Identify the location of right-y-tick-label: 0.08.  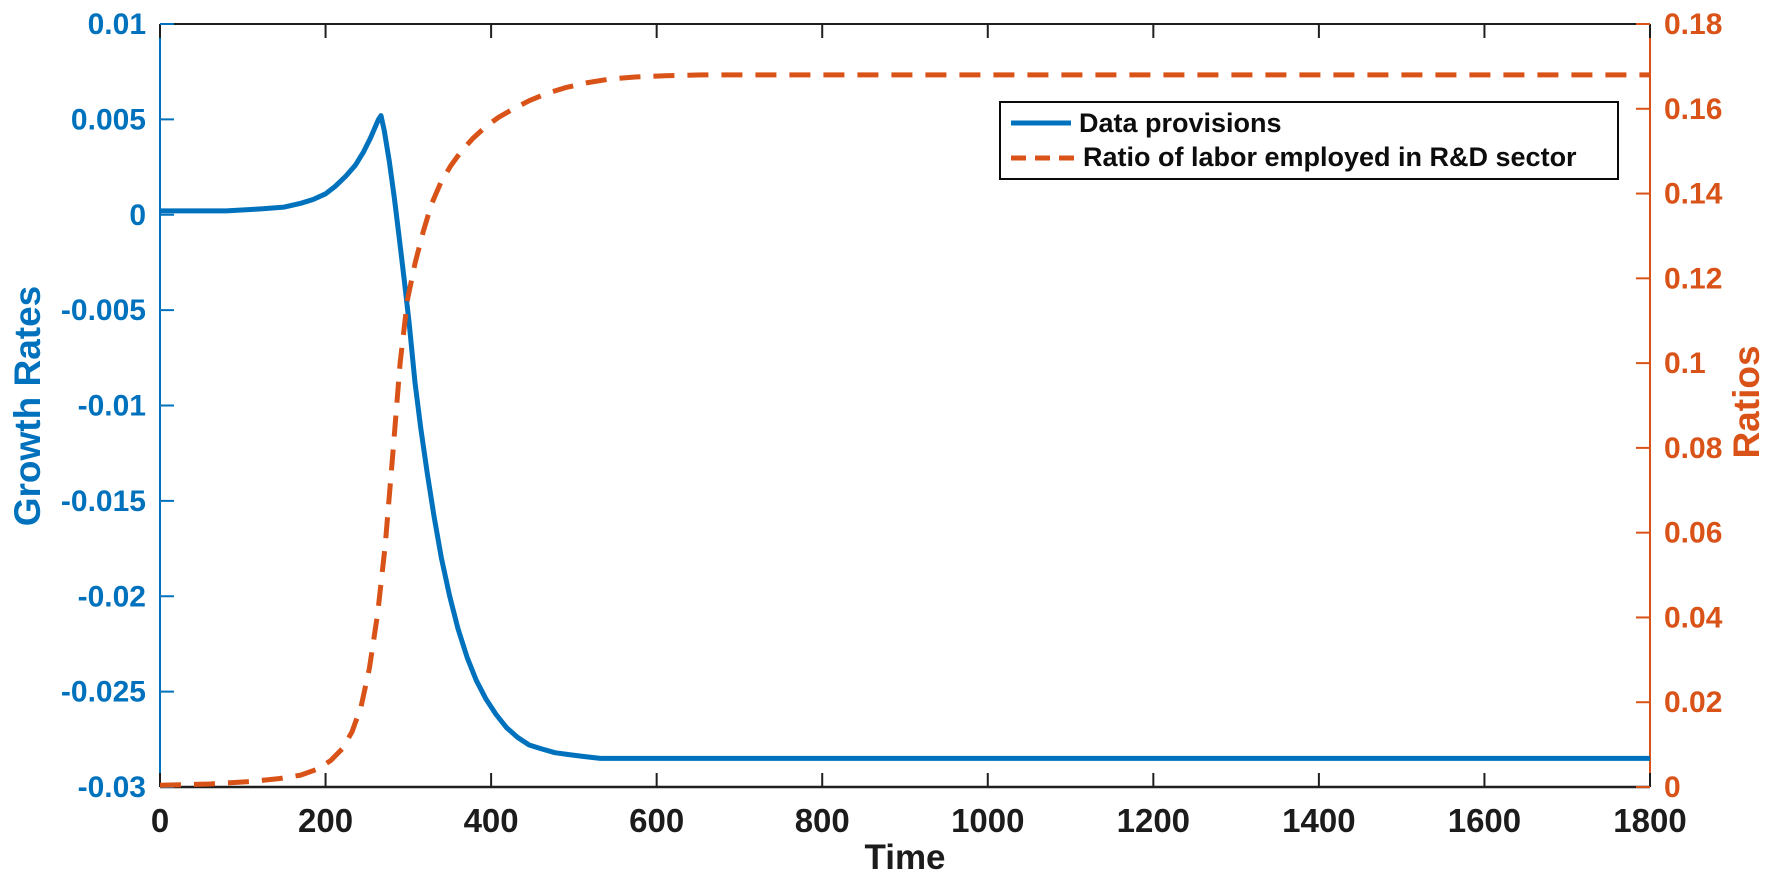
(1693, 448).